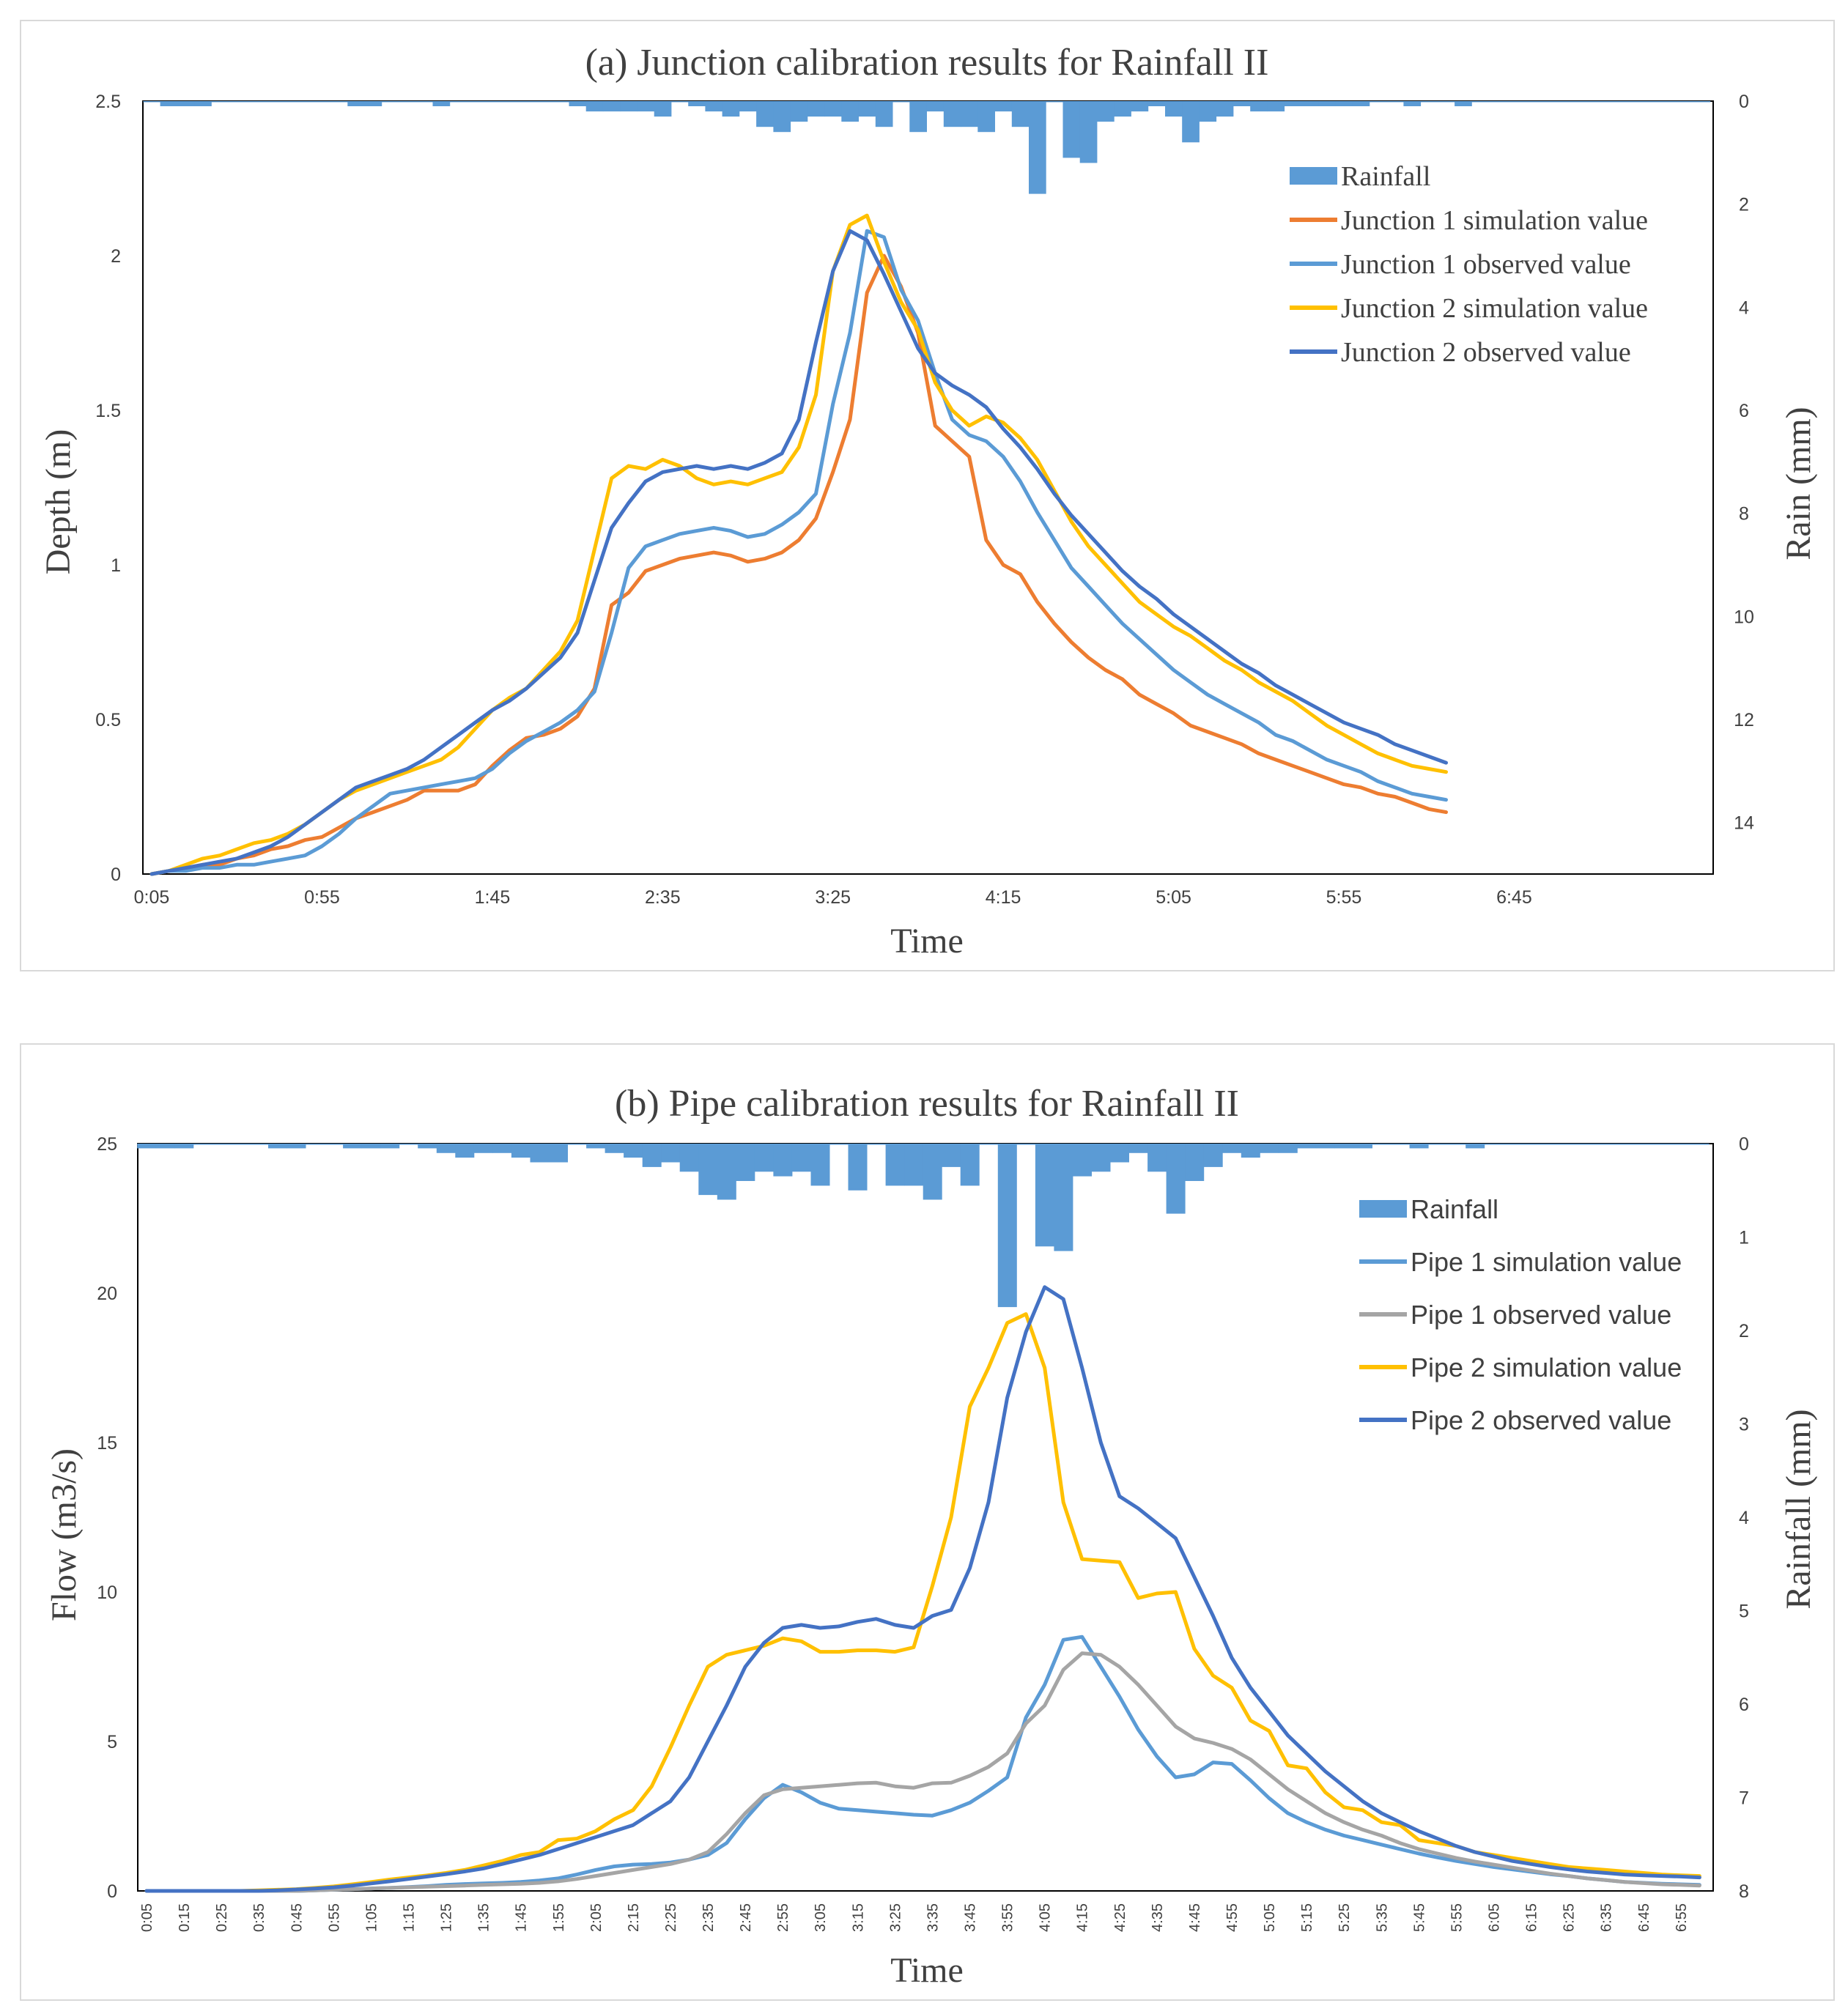 The image size is (1848, 2014). I want to click on y2-tick-label: 2, so click(1744, 1331).